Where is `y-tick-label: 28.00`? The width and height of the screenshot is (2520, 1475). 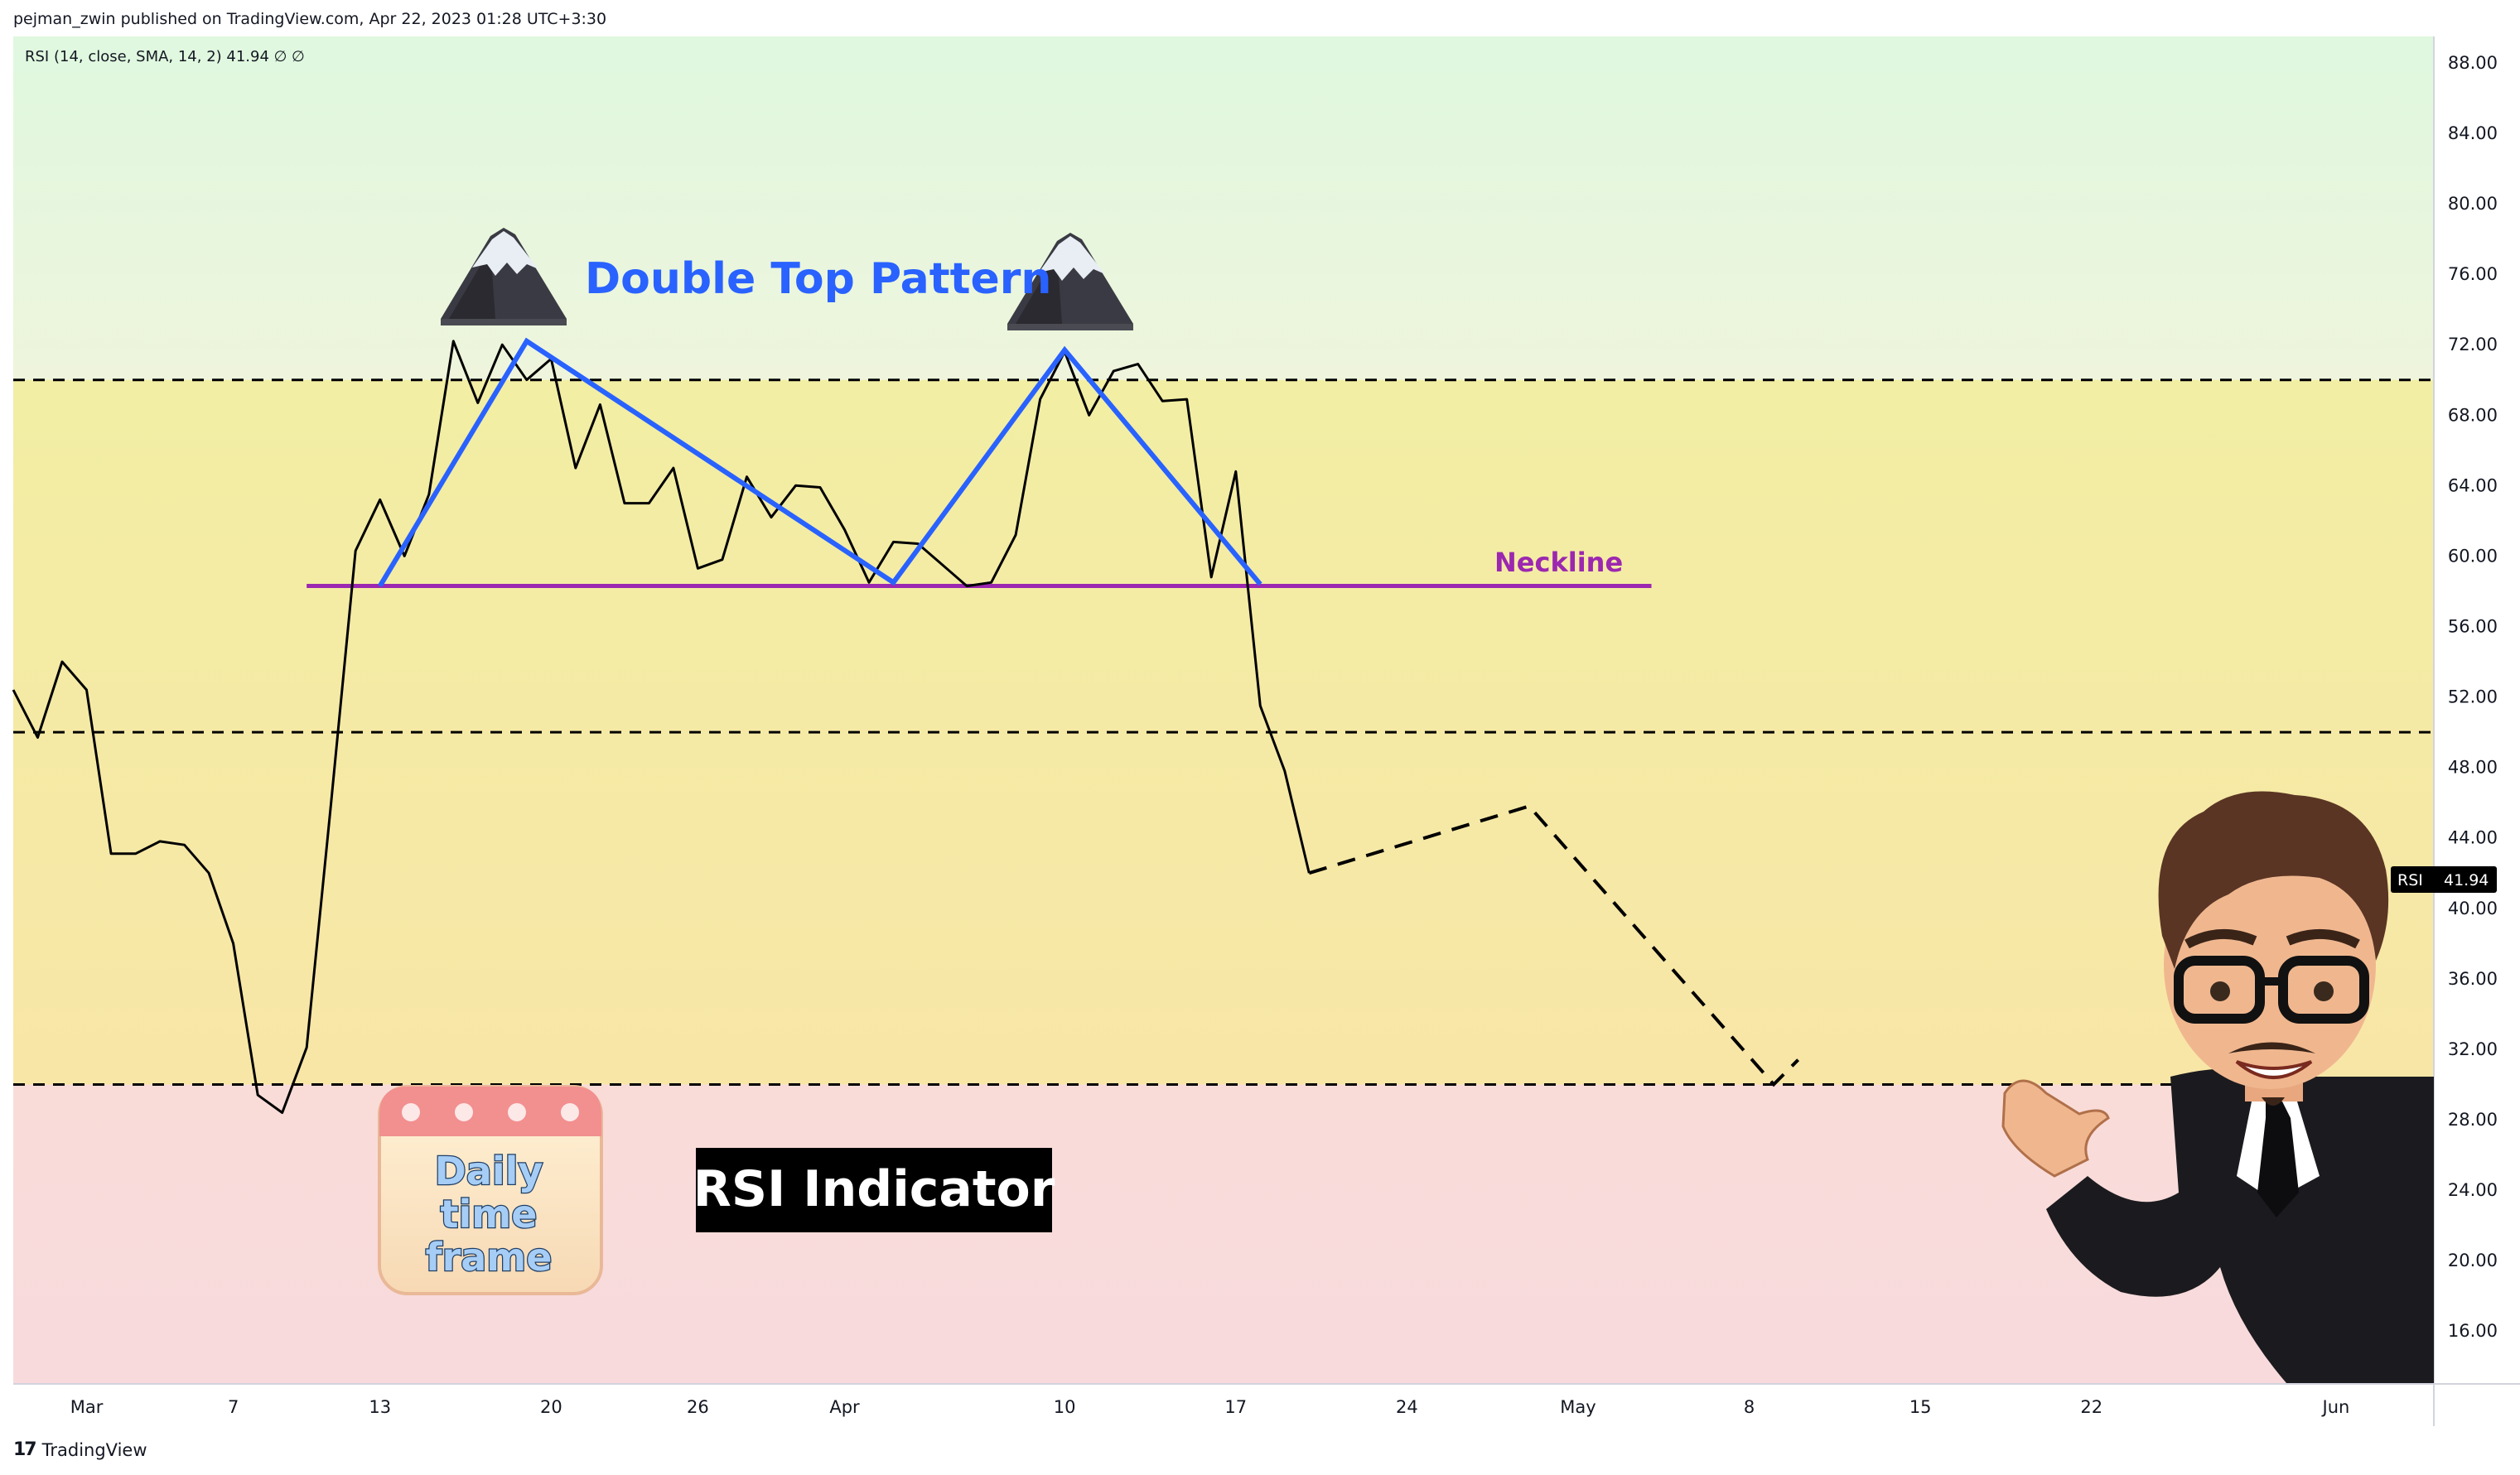
y-tick-label: 28.00 is located at coordinates (2473, 1120).